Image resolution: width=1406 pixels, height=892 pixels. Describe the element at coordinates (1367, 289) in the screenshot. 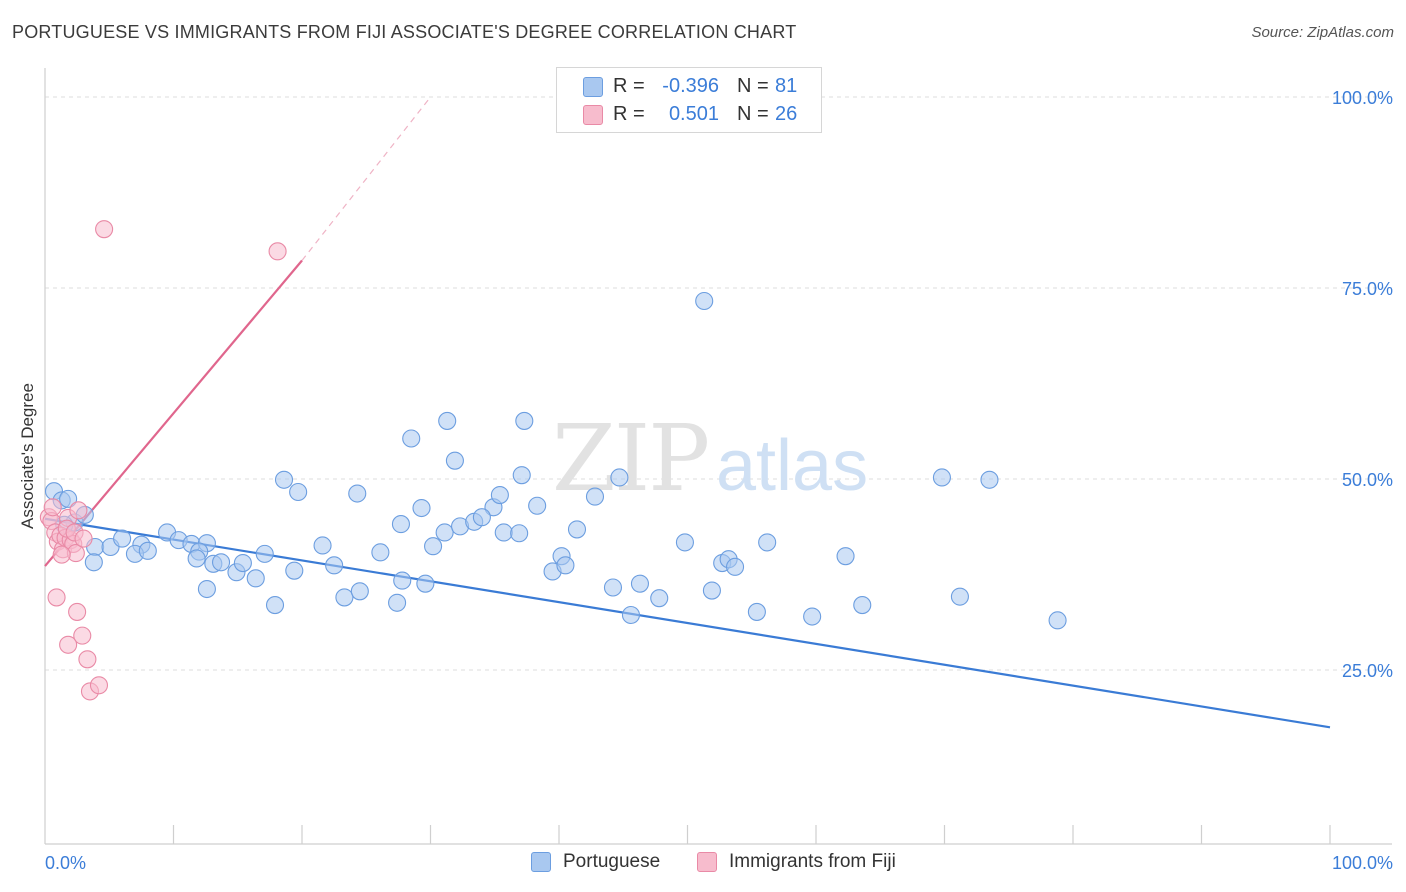

I see `y-tick-label: 75.0%` at that location.